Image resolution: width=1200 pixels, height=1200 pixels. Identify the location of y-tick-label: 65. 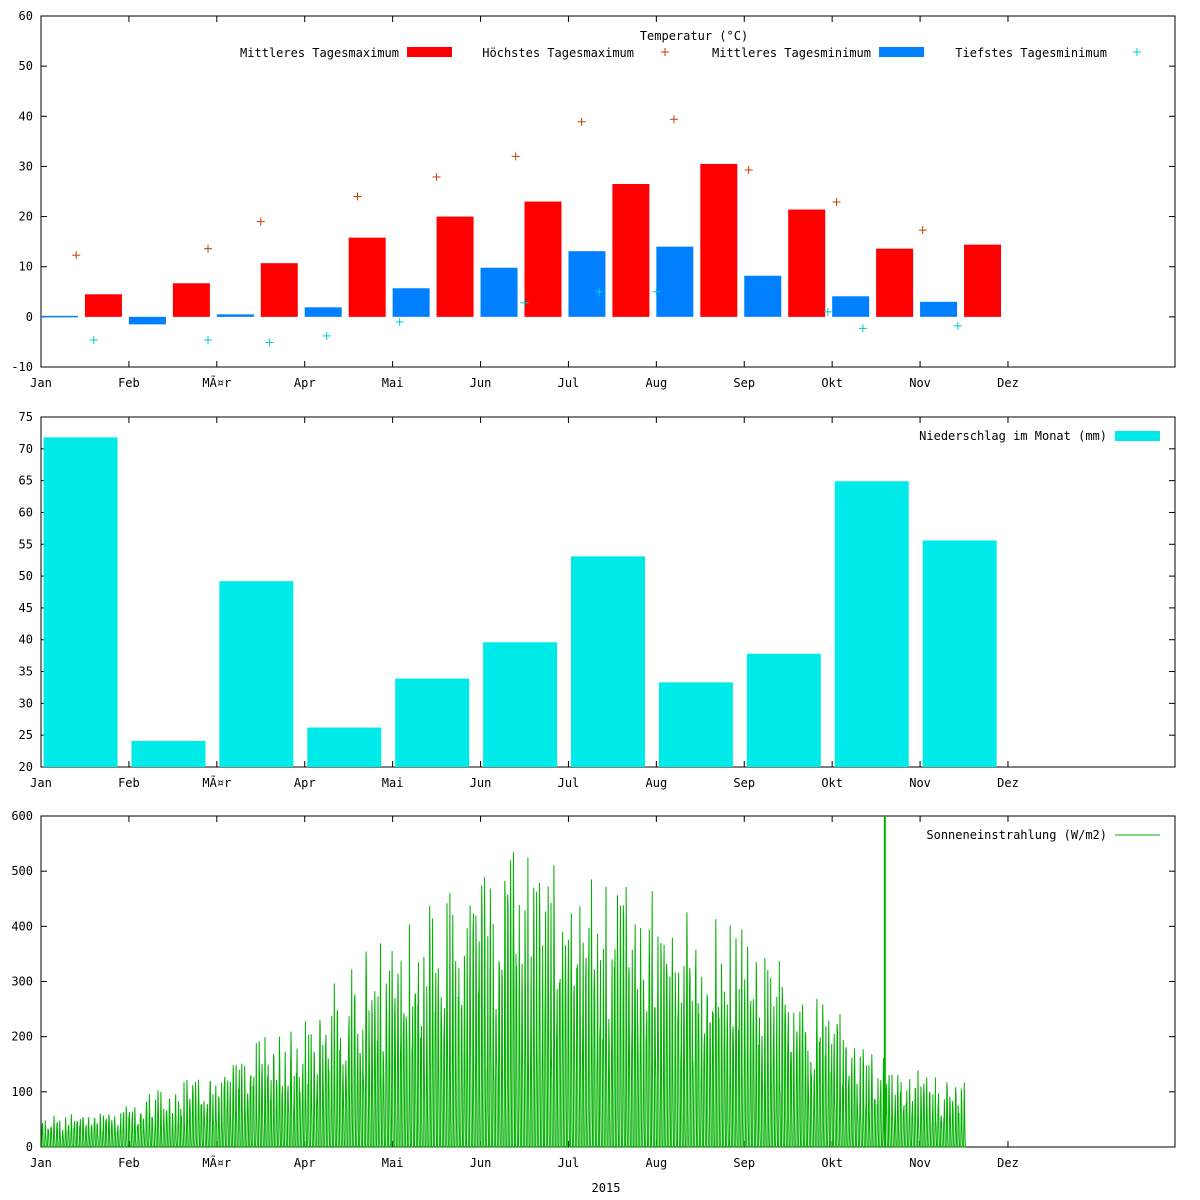
(26, 481).